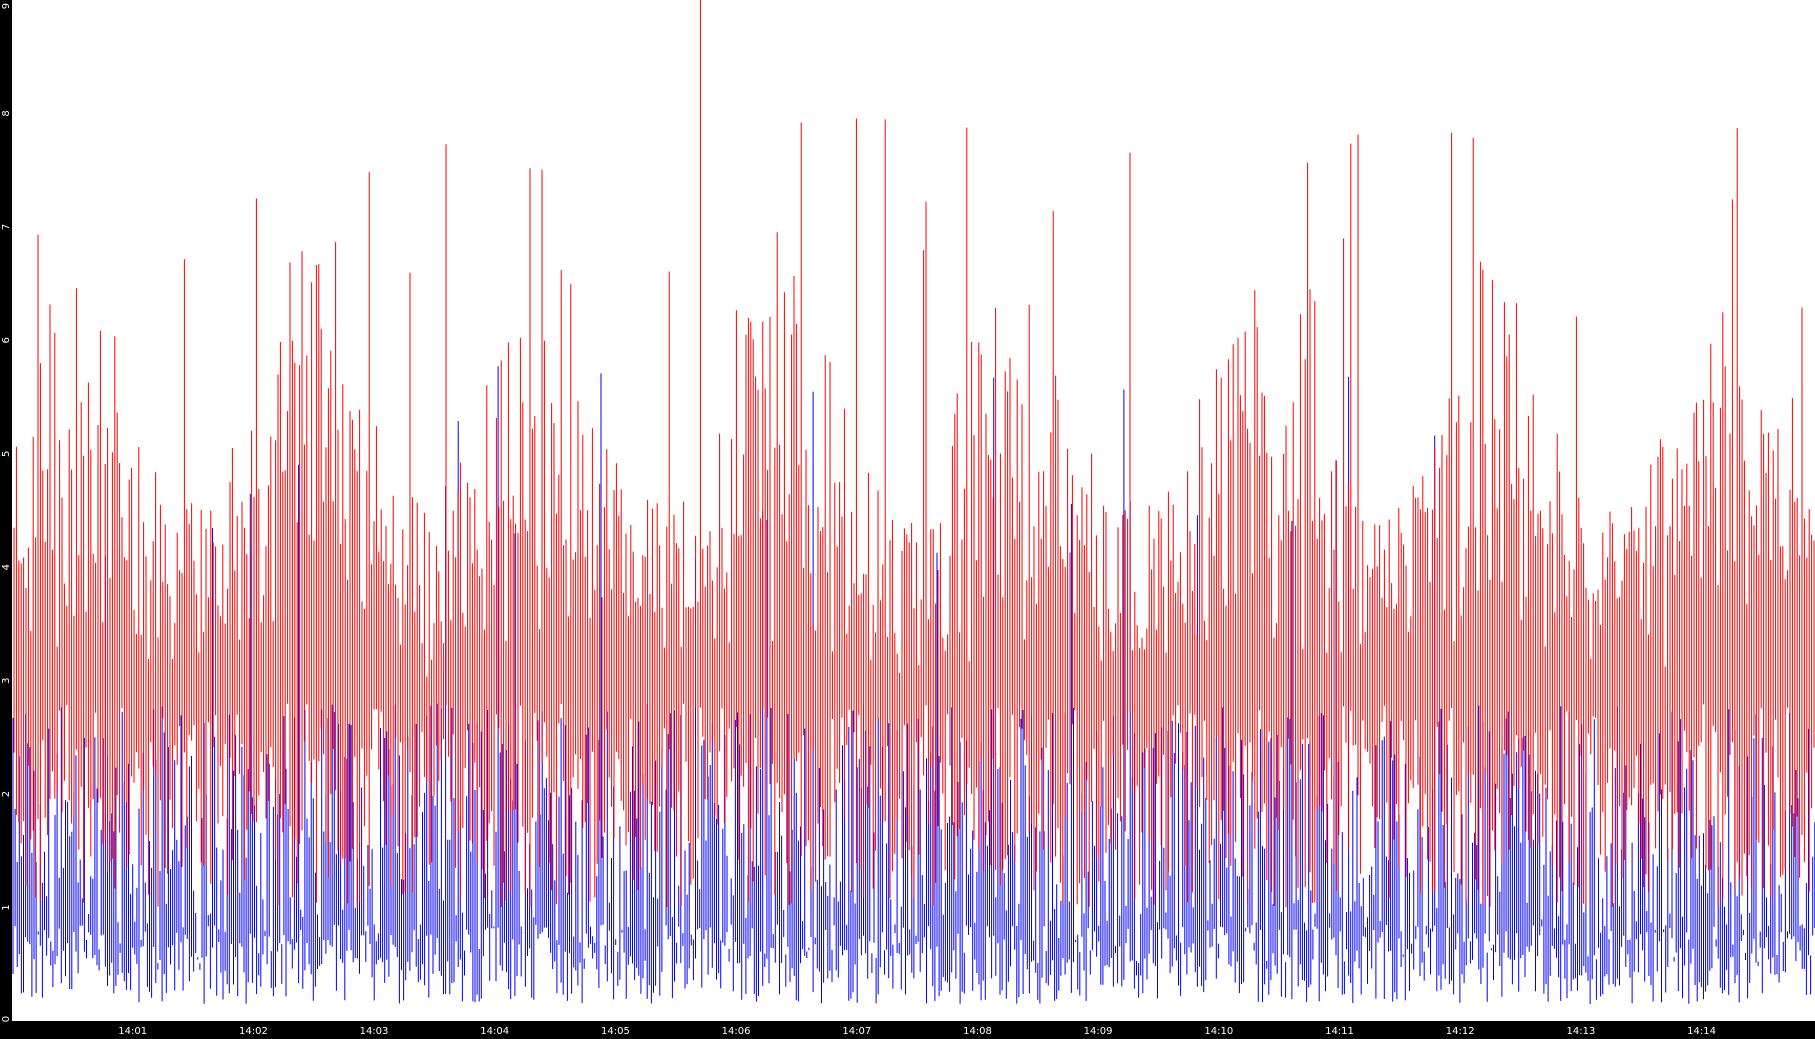  What do you see at coordinates (6, 681) in the screenshot?
I see `y-tick-label: 3` at bounding box center [6, 681].